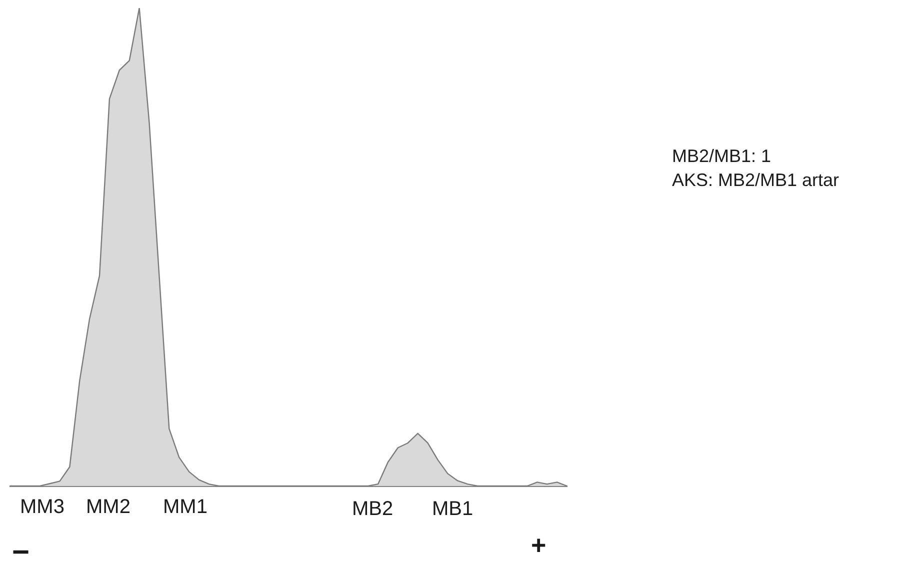 The image size is (906, 570). I want to click on text: MB2, so click(373, 509).